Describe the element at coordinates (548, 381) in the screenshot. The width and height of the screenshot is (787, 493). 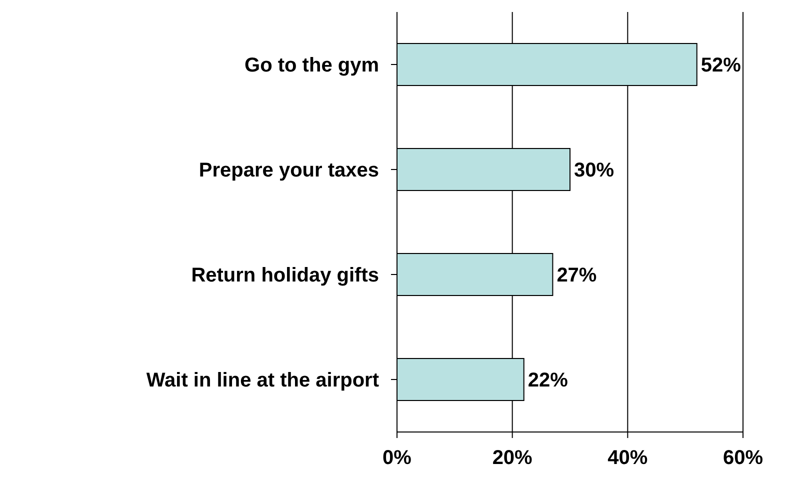
I see `data-label: 22%` at that location.